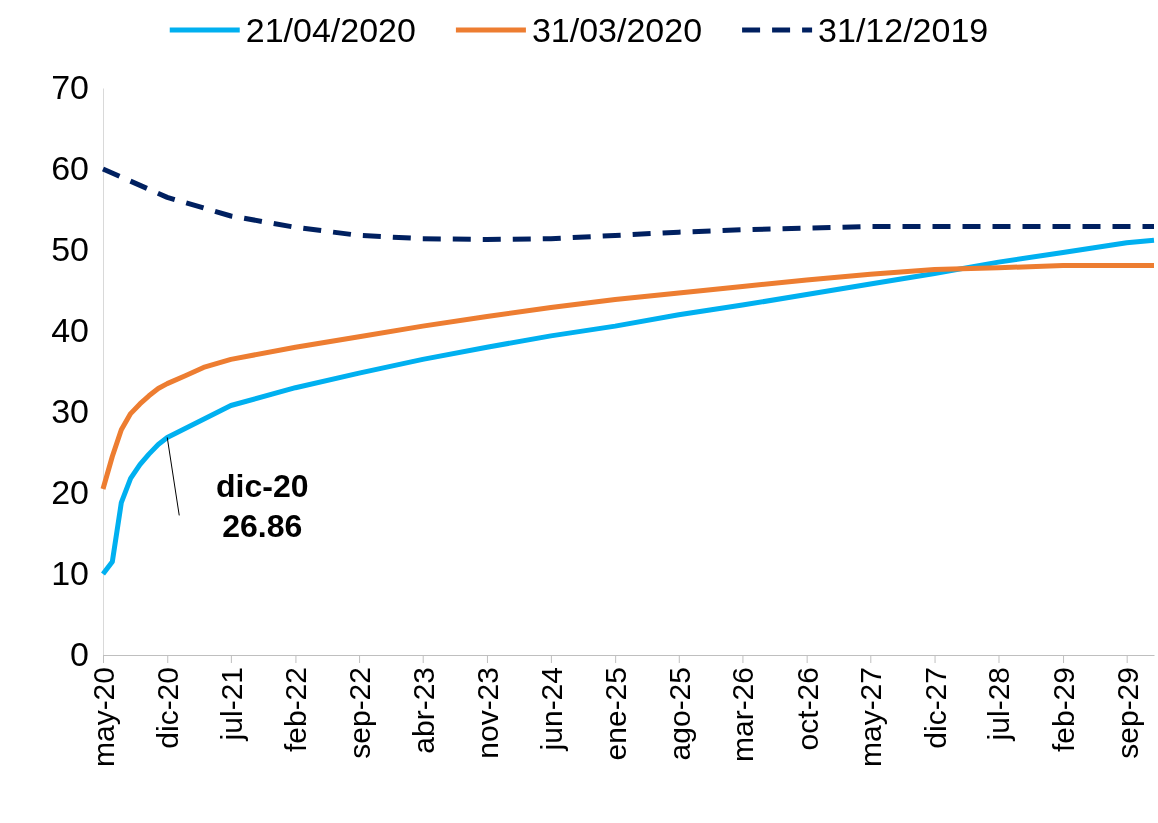  Describe the element at coordinates (360, 713) in the screenshot. I see `x-tick-label: sep-22` at that location.